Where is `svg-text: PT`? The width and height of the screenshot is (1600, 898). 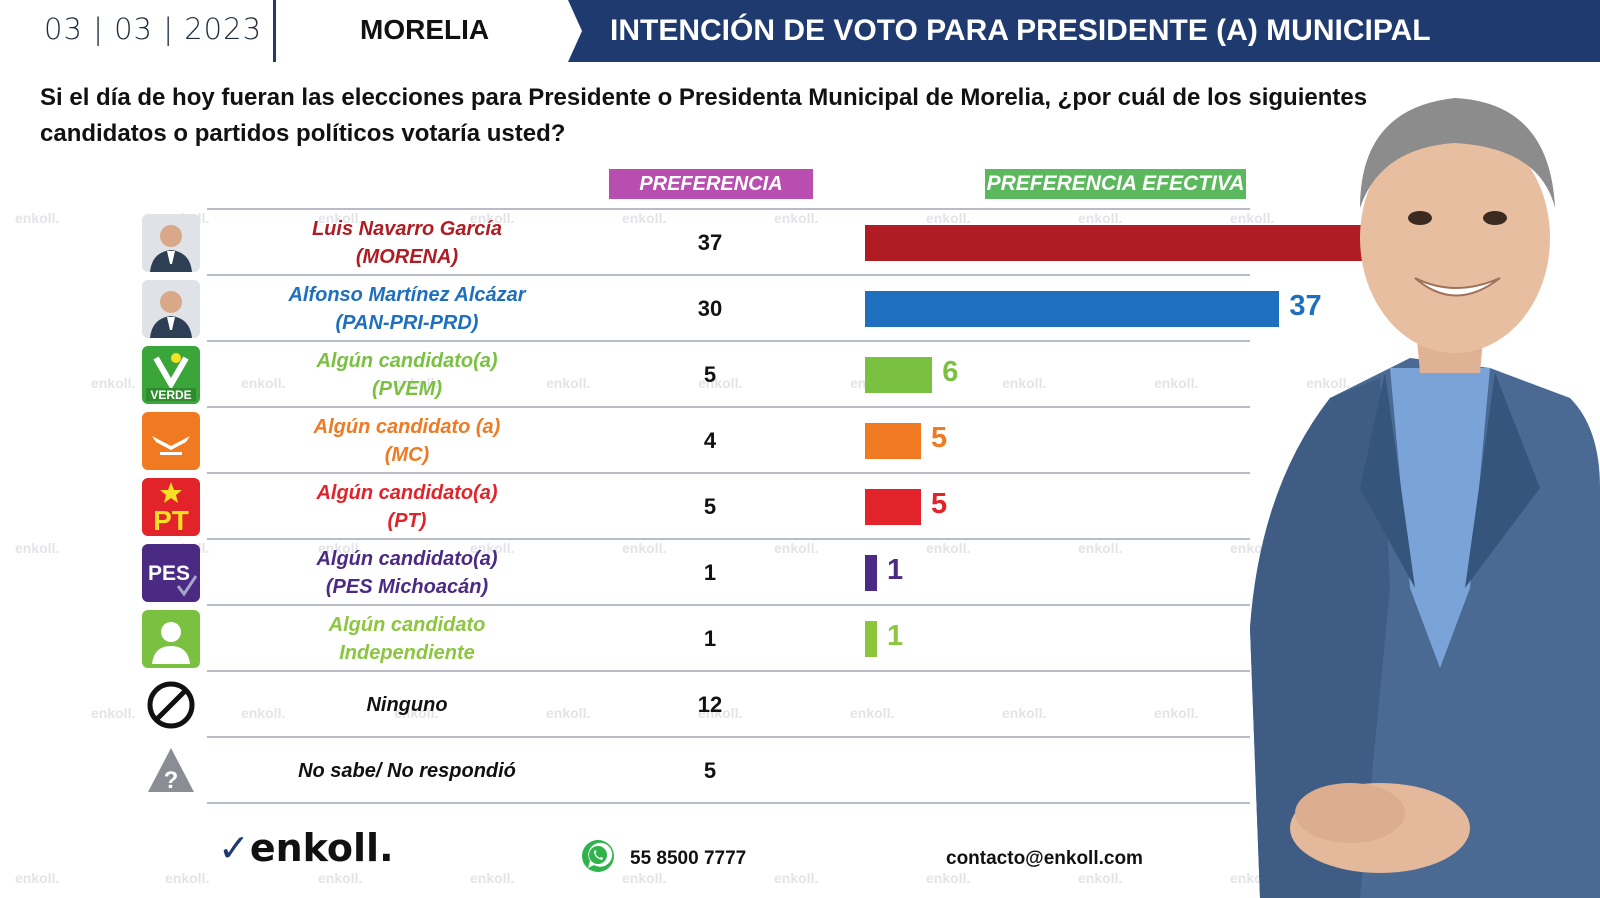 svg-text: PT is located at coordinates (171, 520).